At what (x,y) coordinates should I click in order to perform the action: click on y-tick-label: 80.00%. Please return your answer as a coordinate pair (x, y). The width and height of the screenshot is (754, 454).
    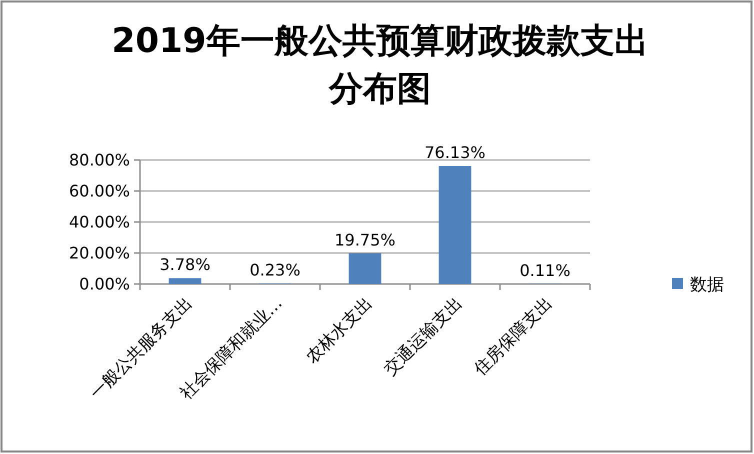
    Looking at the image, I should click on (99, 160).